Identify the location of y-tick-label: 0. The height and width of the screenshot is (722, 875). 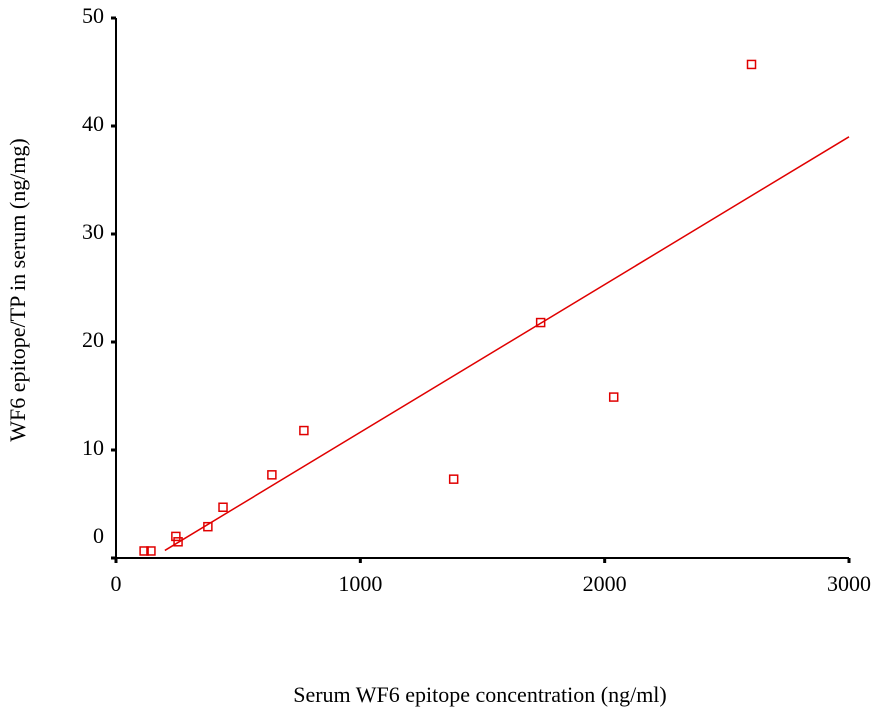
(98, 535).